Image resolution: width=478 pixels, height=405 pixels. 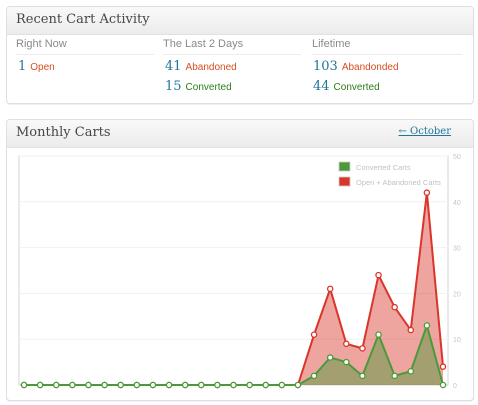 I want to click on abandoned-2days-label: Abandoned, so click(x=211, y=67).